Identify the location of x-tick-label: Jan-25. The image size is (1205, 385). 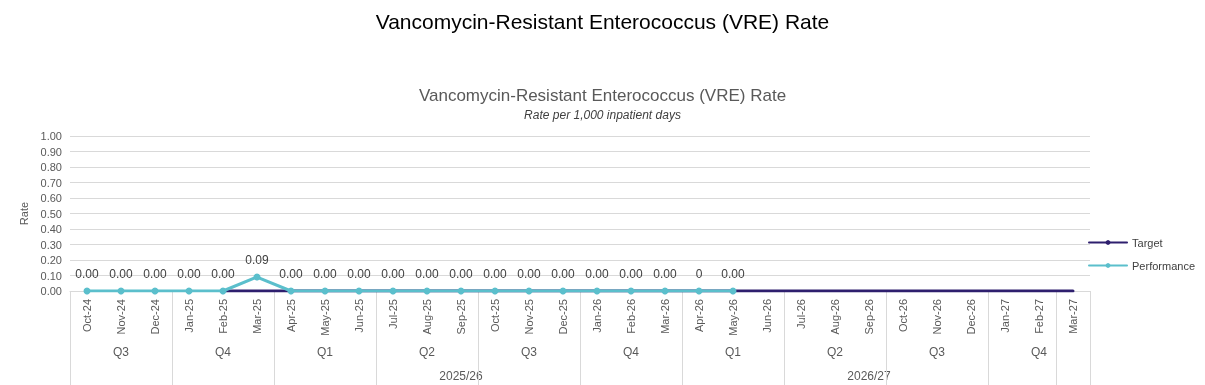
(189, 316).